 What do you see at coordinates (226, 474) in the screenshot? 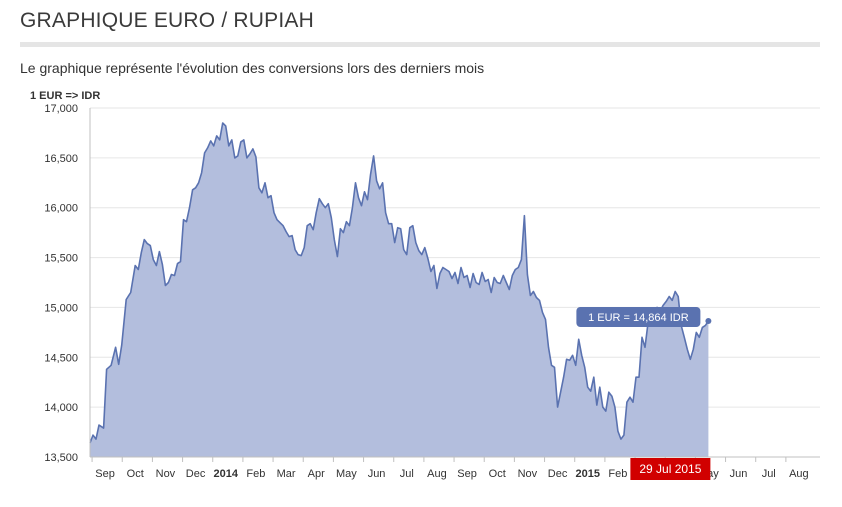
I see `x-tick-label: 2014` at bounding box center [226, 474].